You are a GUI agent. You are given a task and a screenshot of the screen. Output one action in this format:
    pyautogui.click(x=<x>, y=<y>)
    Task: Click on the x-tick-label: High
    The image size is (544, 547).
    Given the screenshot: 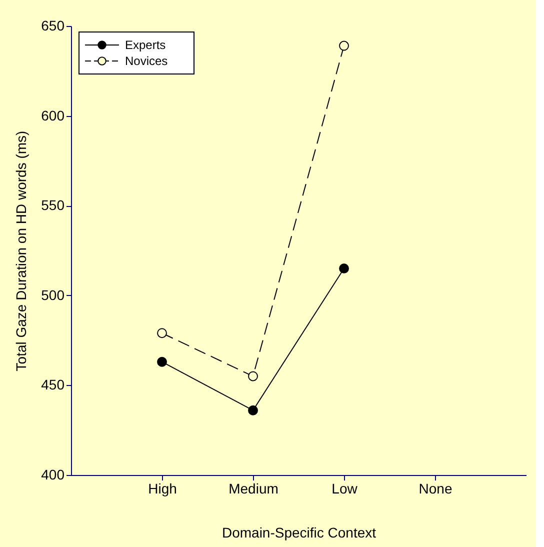 What is the action you would take?
    pyautogui.click(x=162, y=488)
    